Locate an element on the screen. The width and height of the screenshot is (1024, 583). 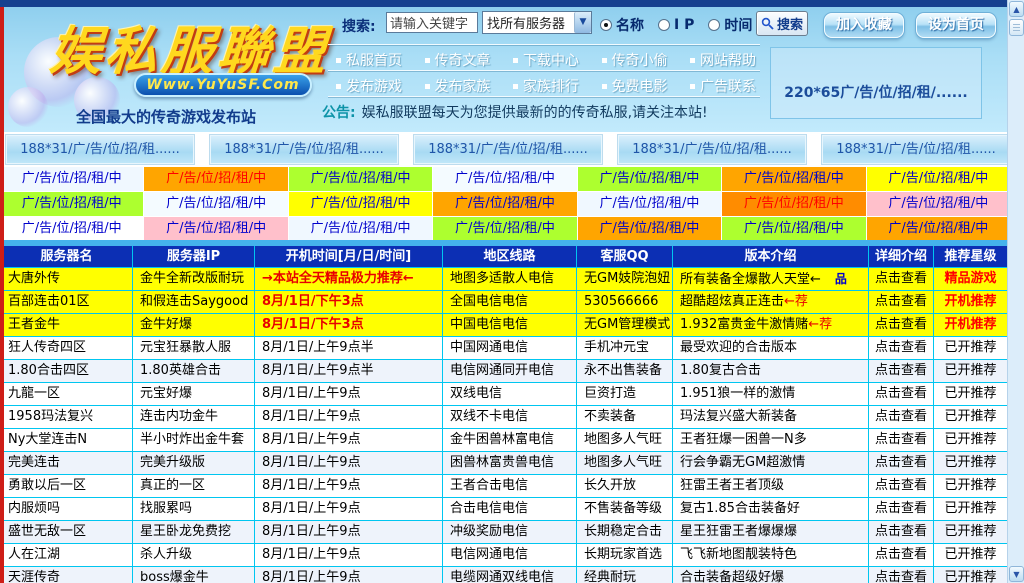
nav-row-2: 发布游戏 发布家族 家族排行 免费电影 广告联系 is located at coordinates (546, 86).